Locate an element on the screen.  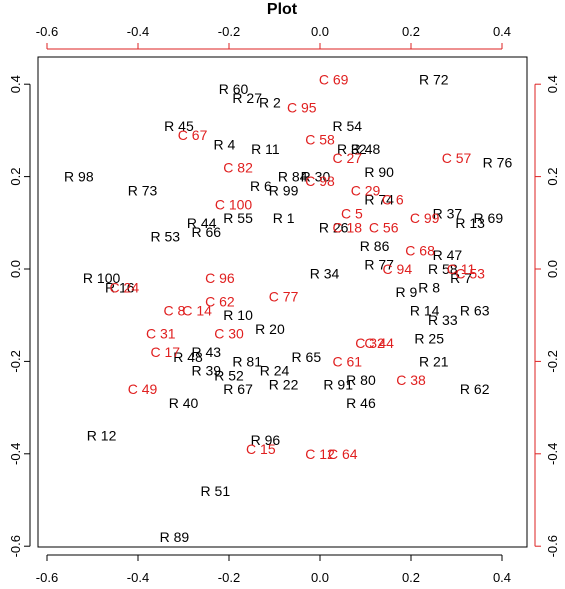
left-tick-label: 0.4 is located at coordinates (15, 84).